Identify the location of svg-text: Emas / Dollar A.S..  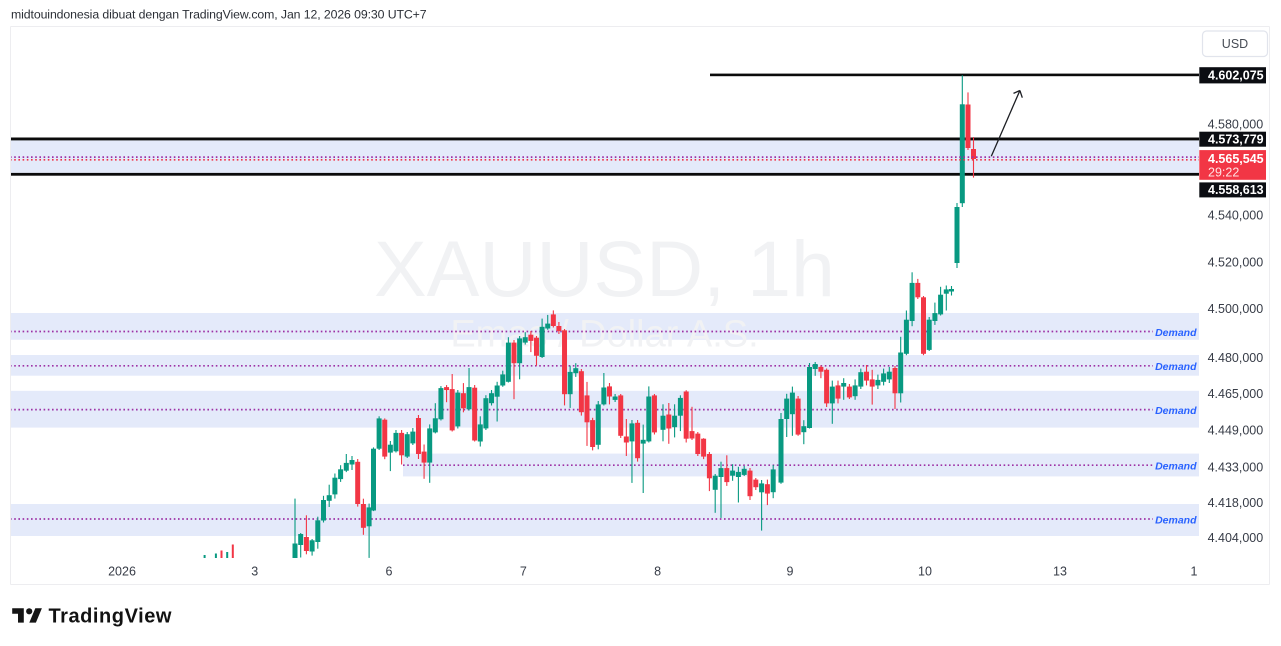
(604, 334).